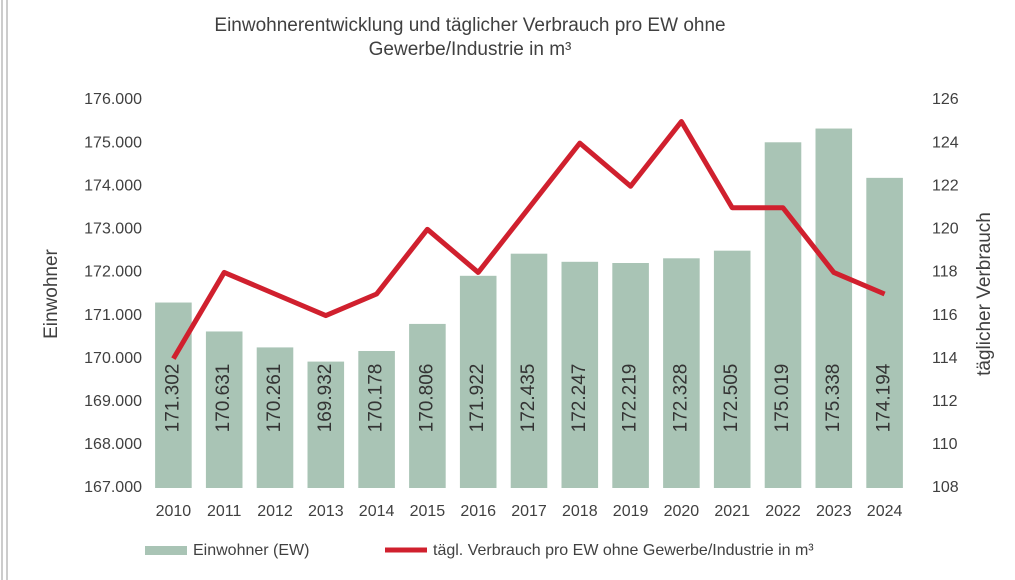 The width and height of the screenshot is (1015, 580). What do you see at coordinates (113, 142) in the screenshot?
I see `y-tick-label: 175.000` at bounding box center [113, 142].